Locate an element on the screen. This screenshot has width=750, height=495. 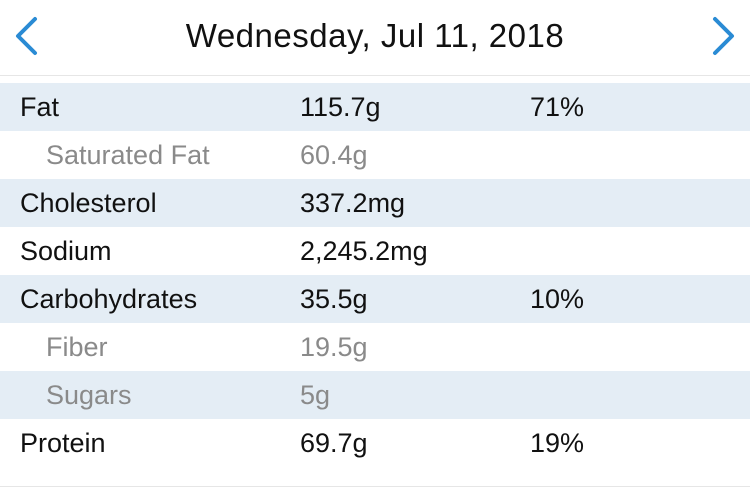
nutrient-amount: 5g is located at coordinates (315, 395).